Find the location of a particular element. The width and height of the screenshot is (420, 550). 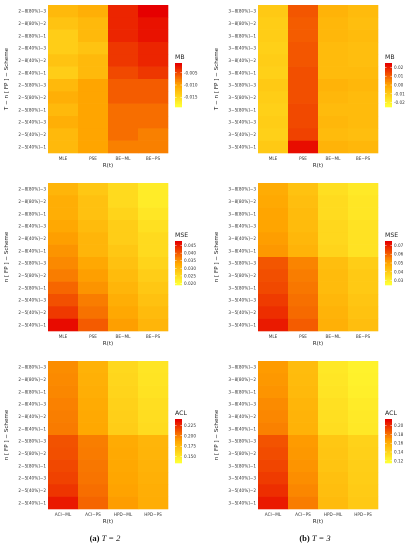

y-tick-label: 3−5[80%]−3 is located at coordinates (242, 441).